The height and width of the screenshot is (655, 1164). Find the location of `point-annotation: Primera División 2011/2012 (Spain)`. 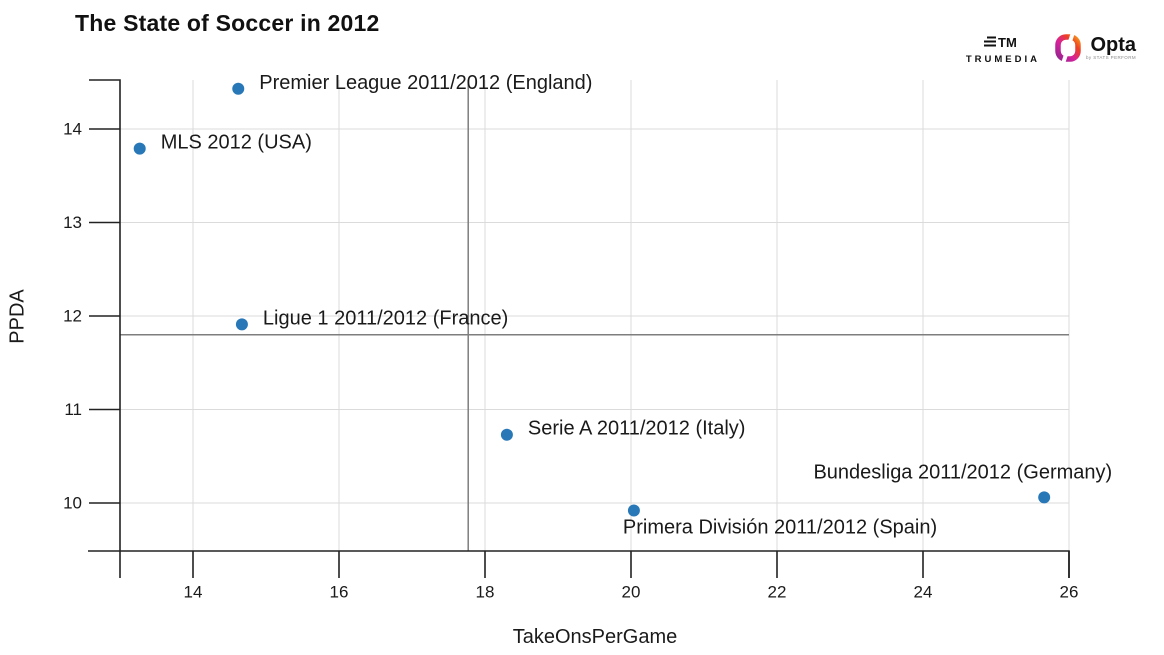

point-annotation: Primera División 2011/2012 (Spain) is located at coordinates (780, 527).